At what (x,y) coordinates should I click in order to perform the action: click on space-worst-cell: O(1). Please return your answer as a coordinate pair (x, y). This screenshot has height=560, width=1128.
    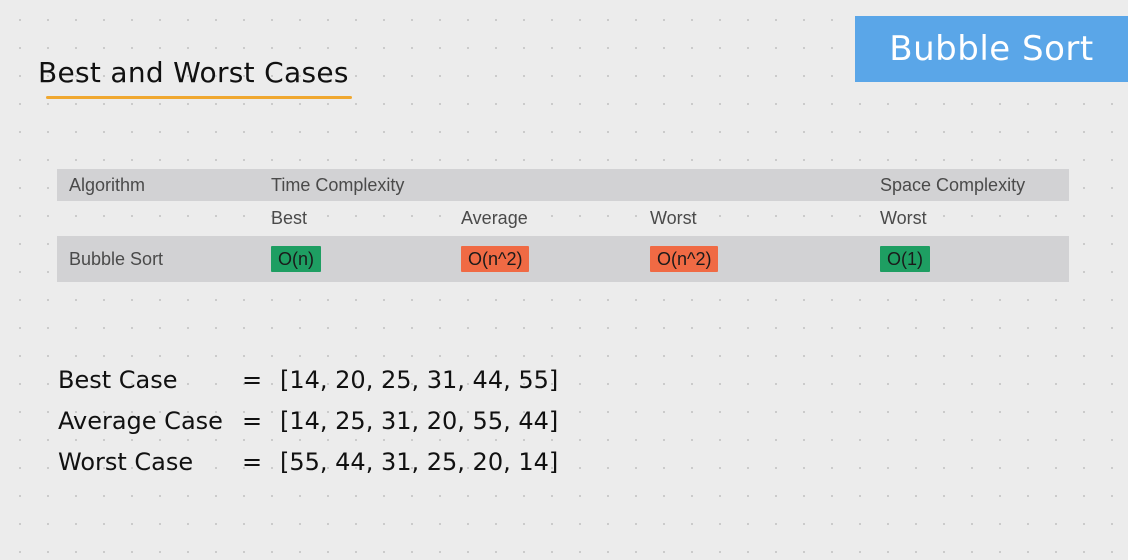
    Looking at the image, I should click on (905, 259).